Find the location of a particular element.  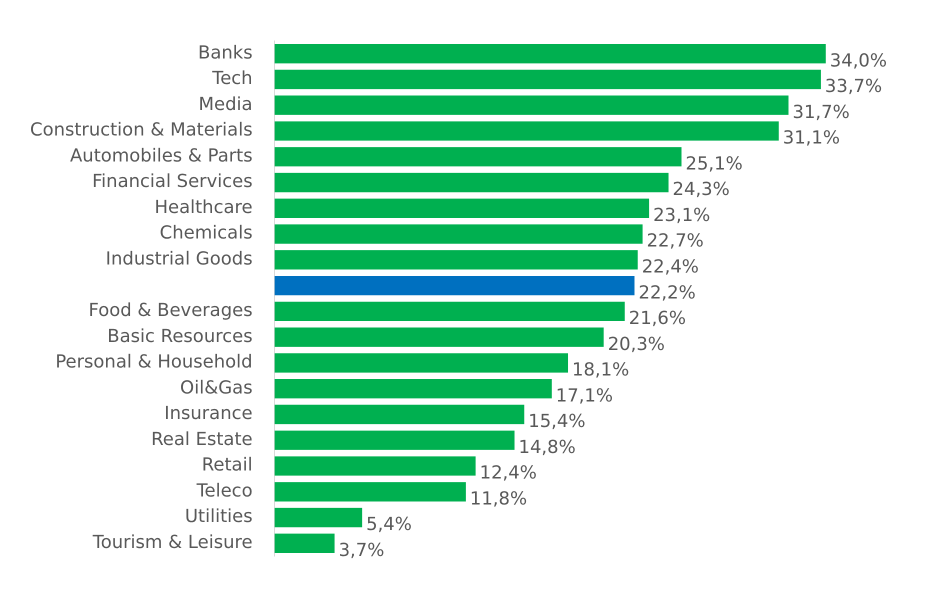

data-label: 24,3% is located at coordinates (701, 189).